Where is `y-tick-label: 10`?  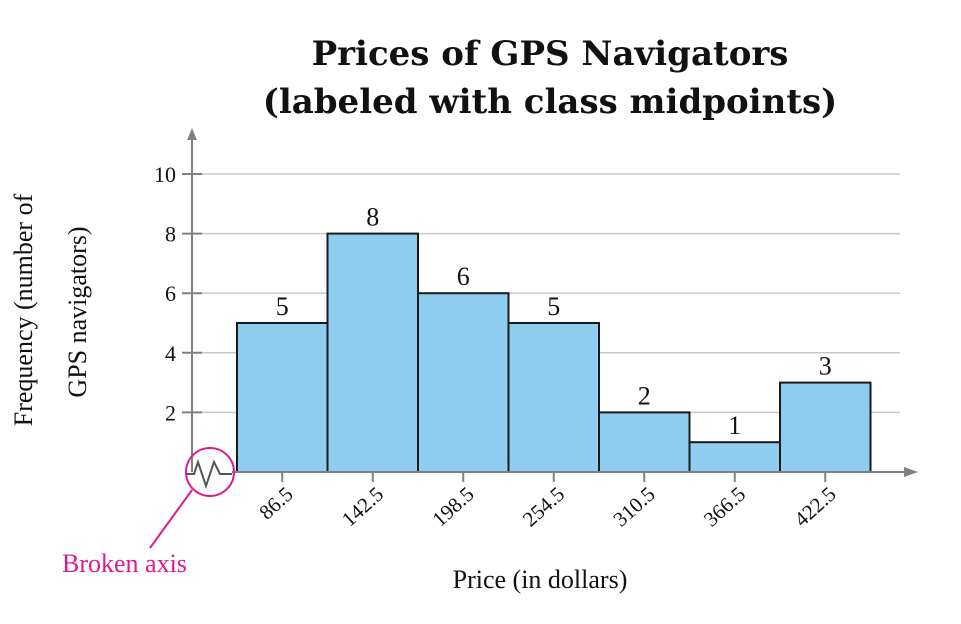 y-tick-label: 10 is located at coordinates (165, 174).